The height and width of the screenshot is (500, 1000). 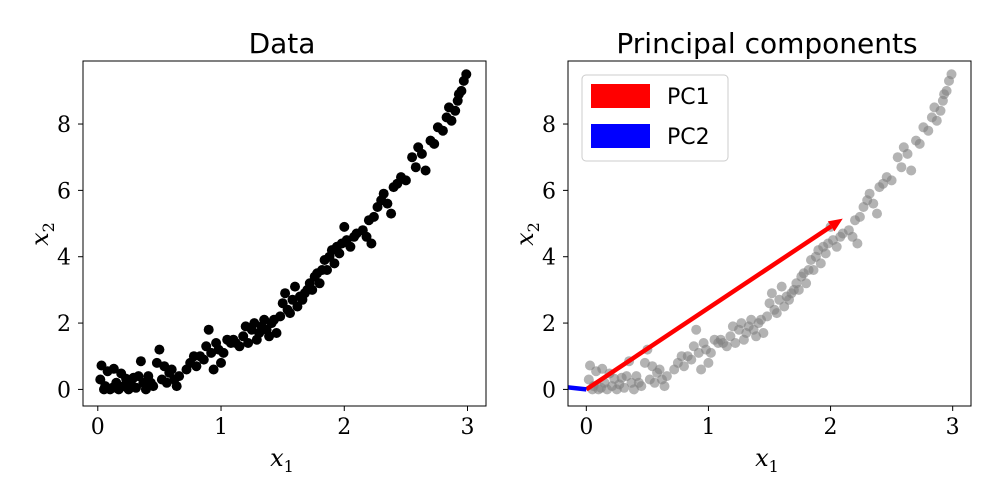 What do you see at coordinates (766, 43) in the screenshot?
I see `chart-title-principal-components: Principal components` at bounding box center [766, 43].